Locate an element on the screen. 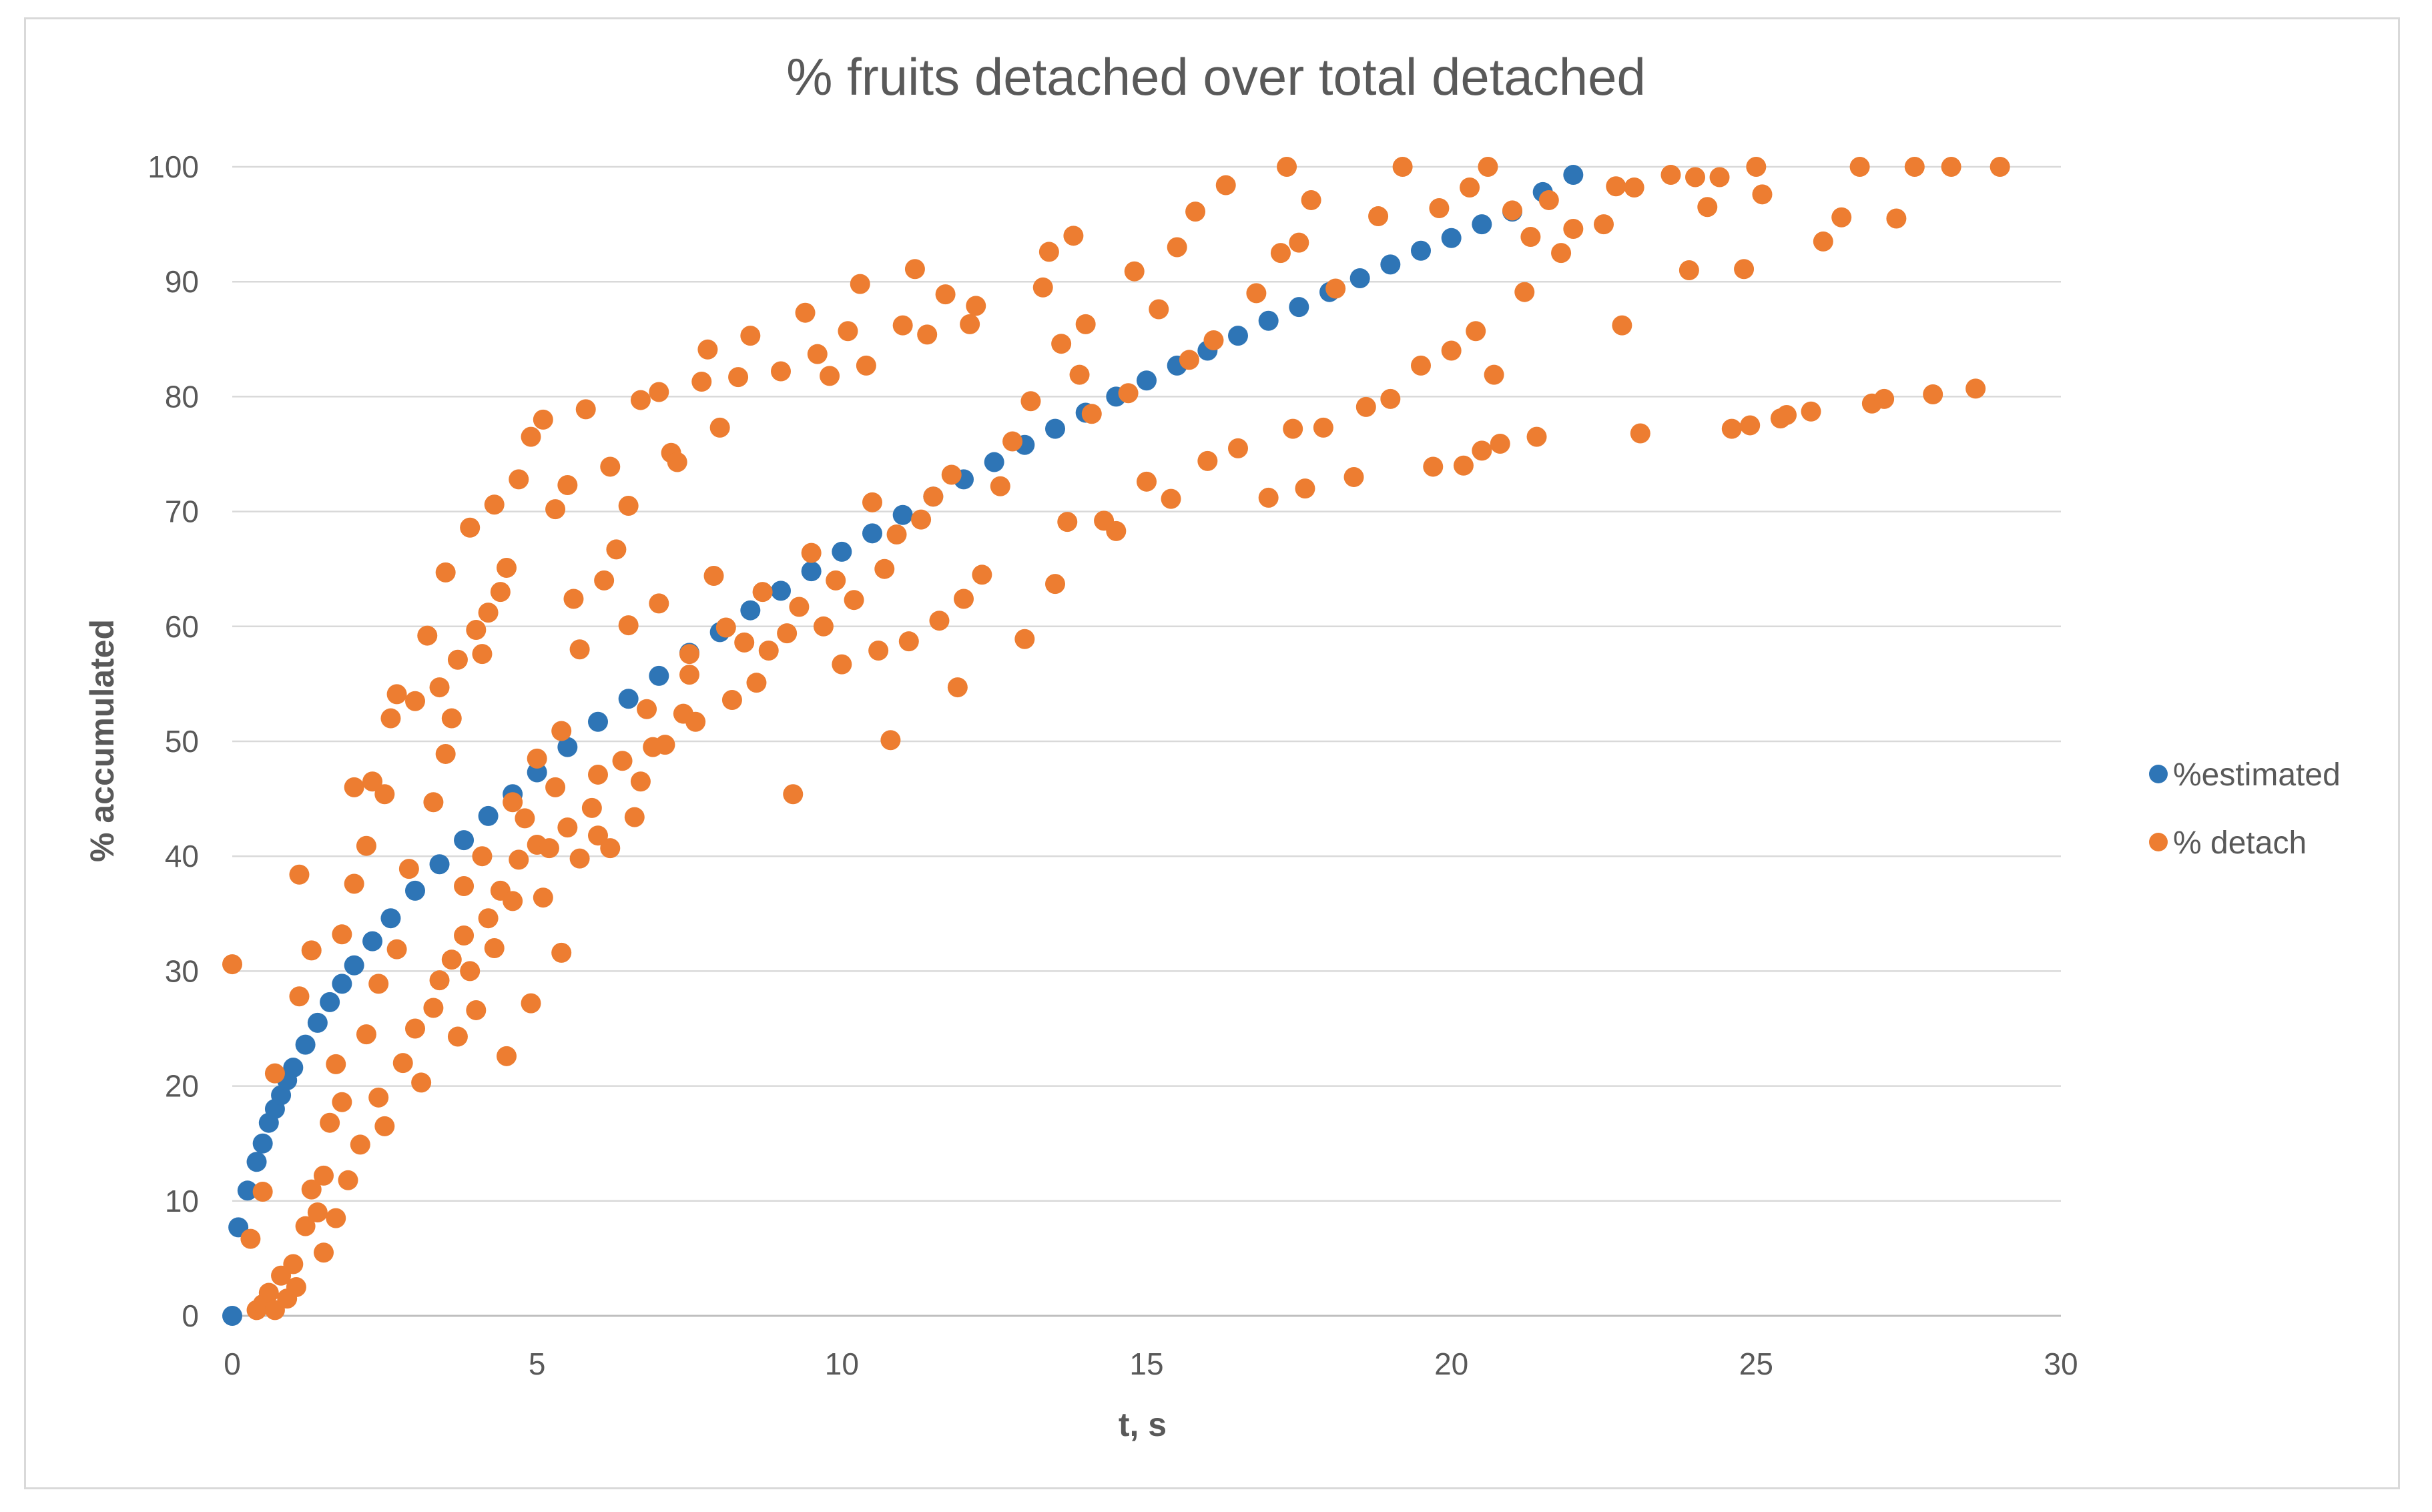  y-axis-label: % accumulated is located at coordinates (102, 740).